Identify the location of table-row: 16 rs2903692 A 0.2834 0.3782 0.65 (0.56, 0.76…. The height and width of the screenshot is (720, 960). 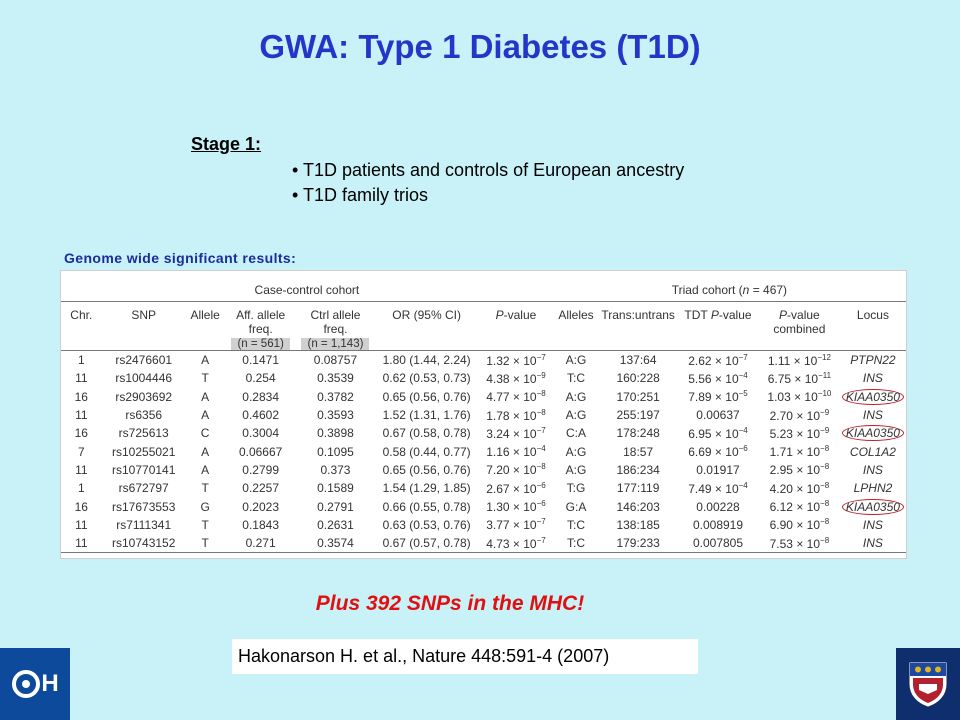
(483, 397).